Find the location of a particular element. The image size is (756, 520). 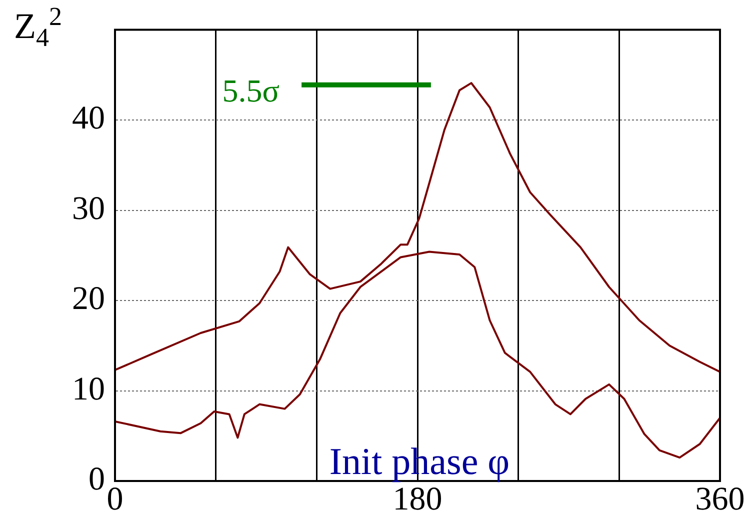

x-tick-label: 180 is located at coordinates (417, 499).